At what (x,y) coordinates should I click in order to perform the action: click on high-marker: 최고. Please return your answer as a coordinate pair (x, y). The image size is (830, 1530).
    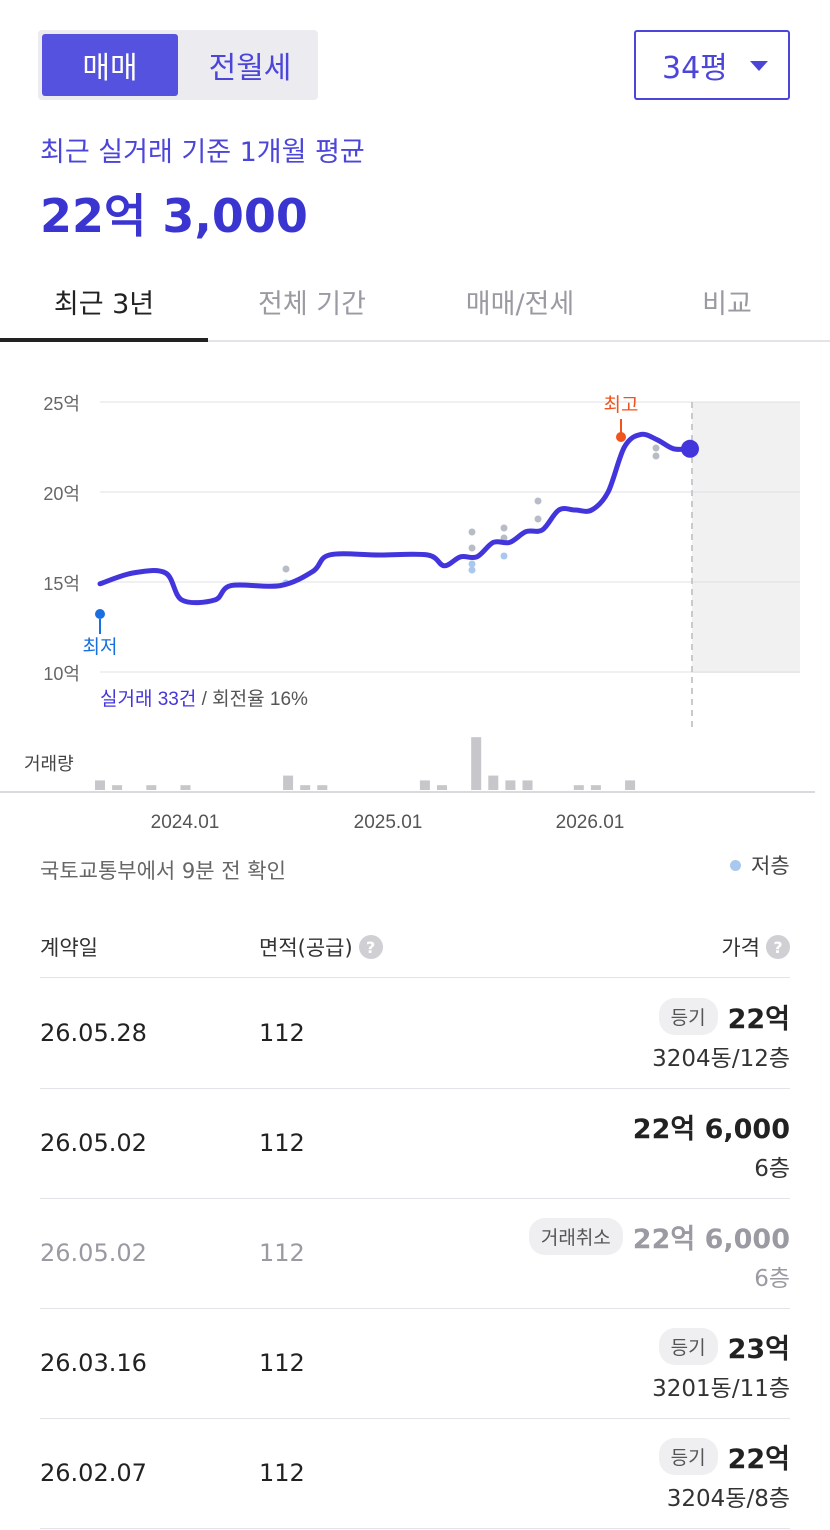
    Looking at the image, I should click on (621, 418).